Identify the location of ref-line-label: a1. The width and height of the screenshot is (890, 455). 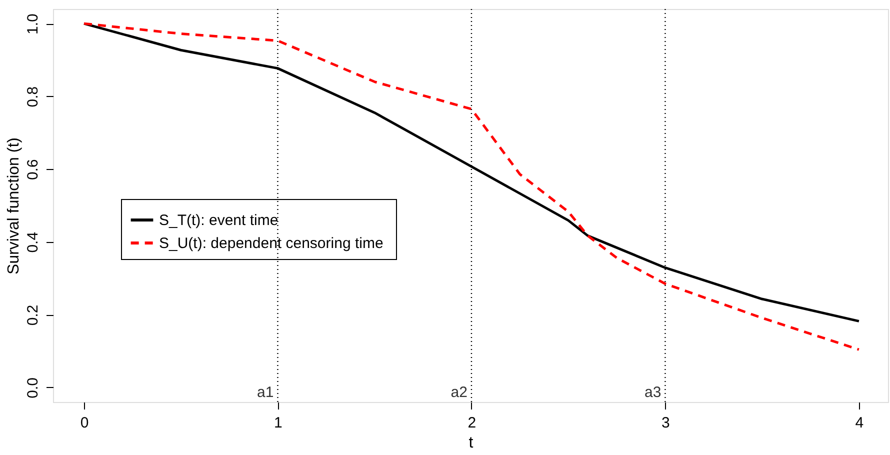
(265, 392).